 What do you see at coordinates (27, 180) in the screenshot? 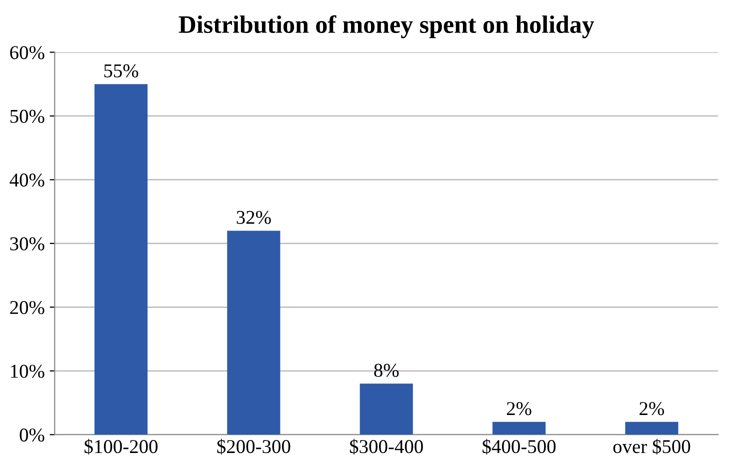
I see `y-tick-label: 40%` at bounding box center [27, 180].